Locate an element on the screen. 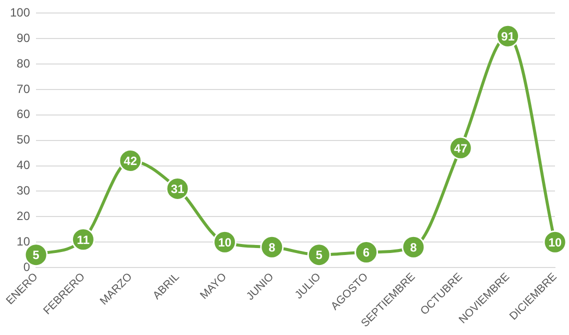  y-tick-label: 40 is located at coordinates (23, 165).